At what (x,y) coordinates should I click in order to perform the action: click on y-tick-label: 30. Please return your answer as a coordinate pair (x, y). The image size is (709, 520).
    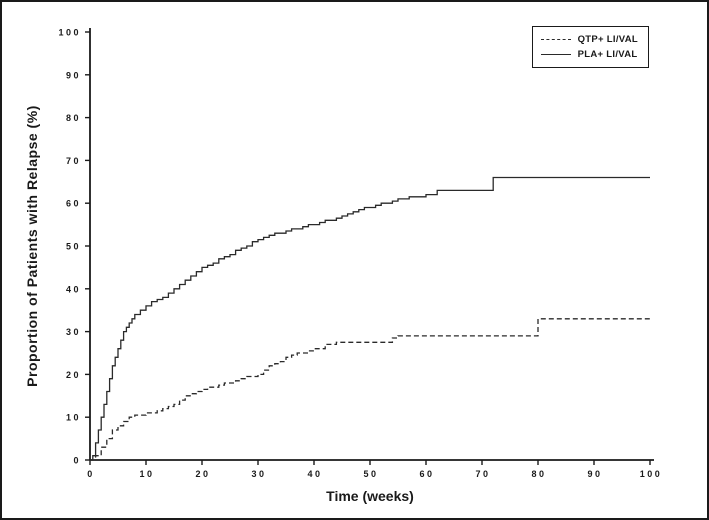
    Looking at the image, I should click on (73, 332).